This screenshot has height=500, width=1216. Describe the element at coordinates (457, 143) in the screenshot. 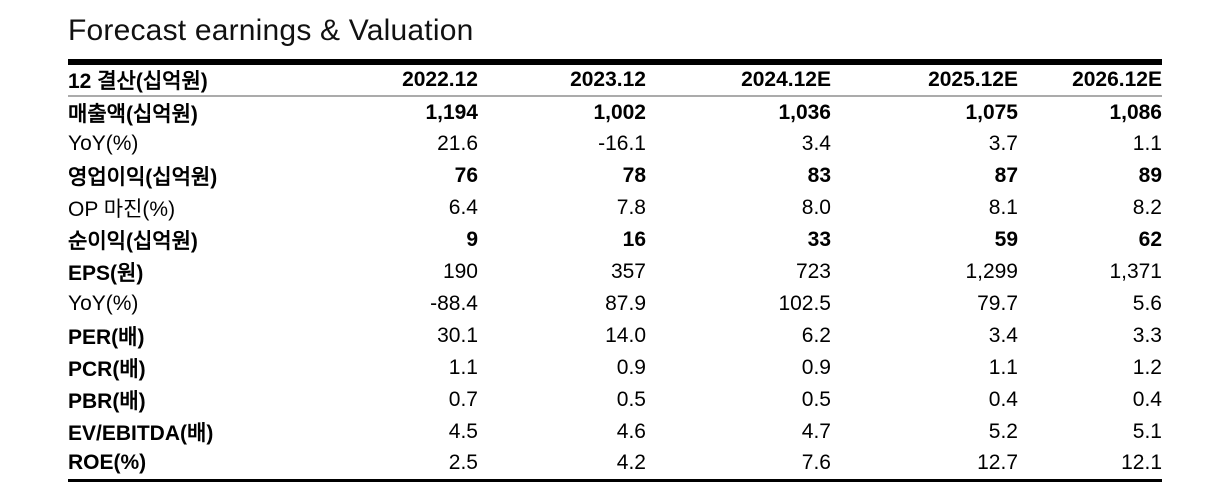

I see `cell-value: 21.6` at that location.